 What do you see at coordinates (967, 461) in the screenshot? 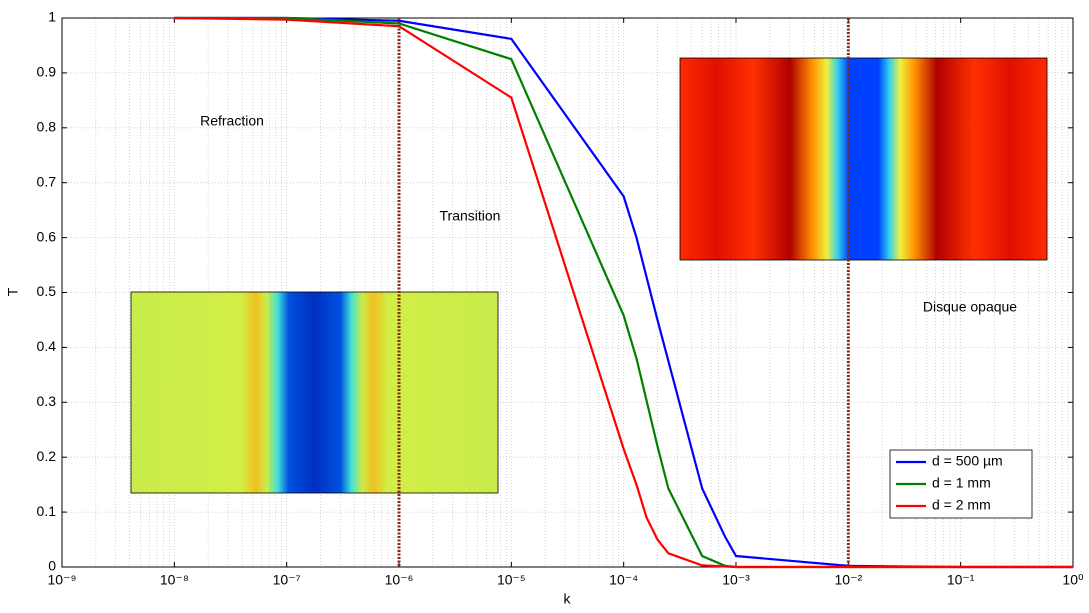
I see `legend-label: d = 500 µm` at bounding box center [967, 461].